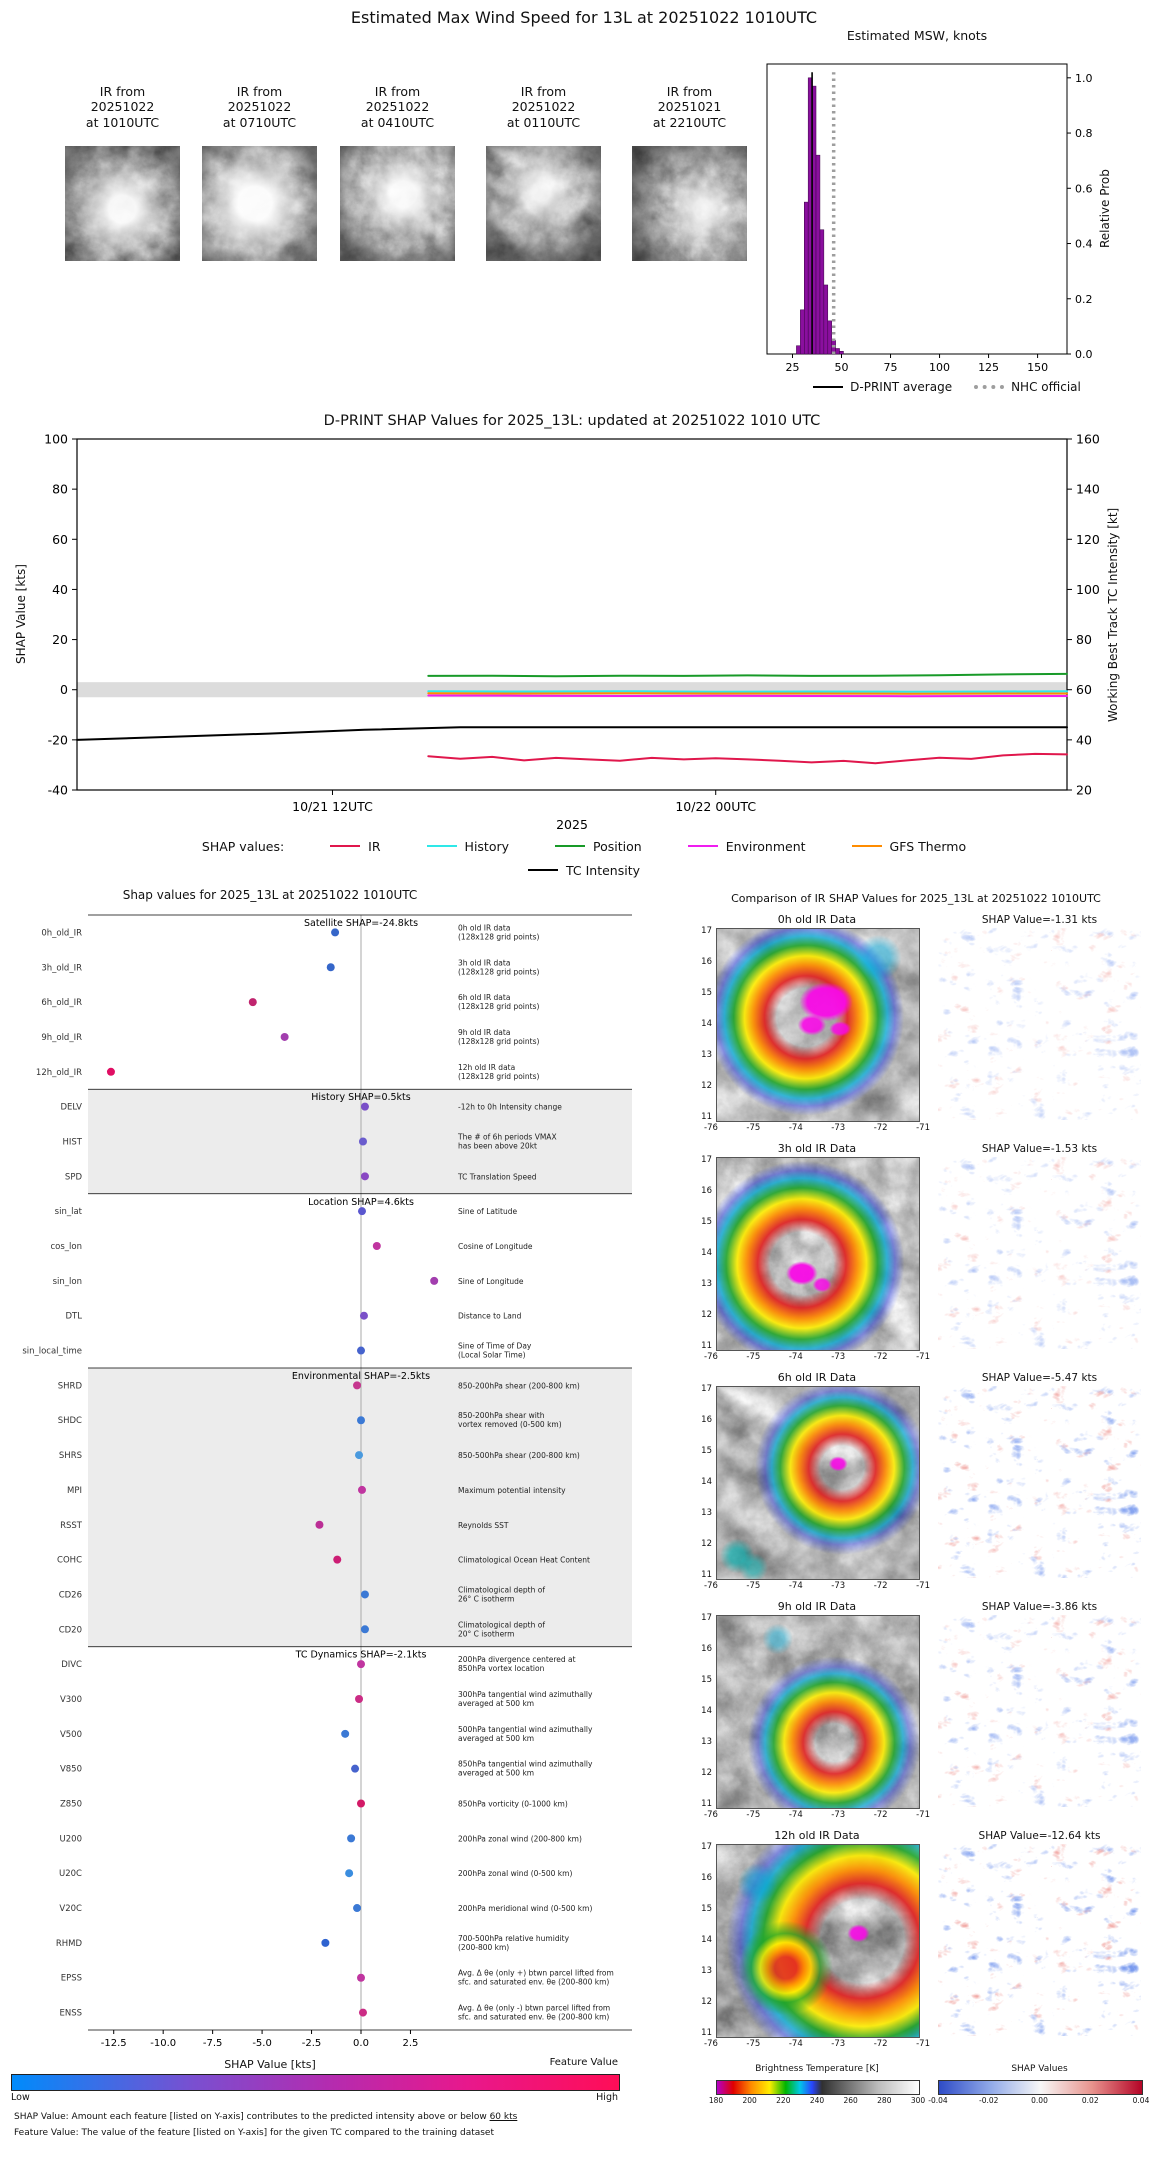 The image size is (1168, 2158). Describe the element at coordinates (361, 1202) in the screenshot. I see `svg-text: Location SHAP=4.6kts` at that location.